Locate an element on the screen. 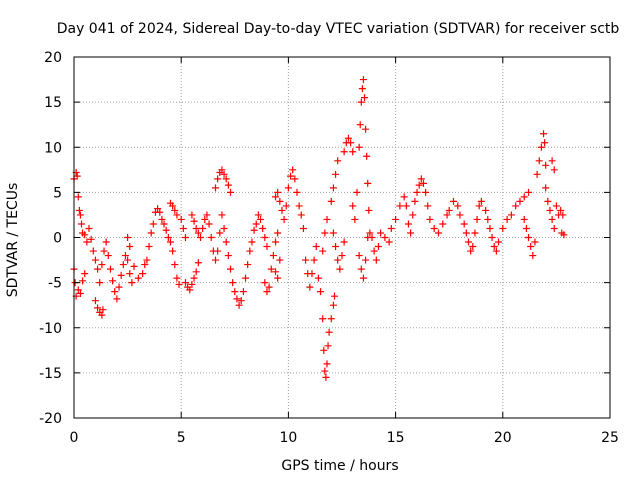 The height and width of the screenshot is (480, 640). x-tick-label: 15 is located at coordinates (396, 438).